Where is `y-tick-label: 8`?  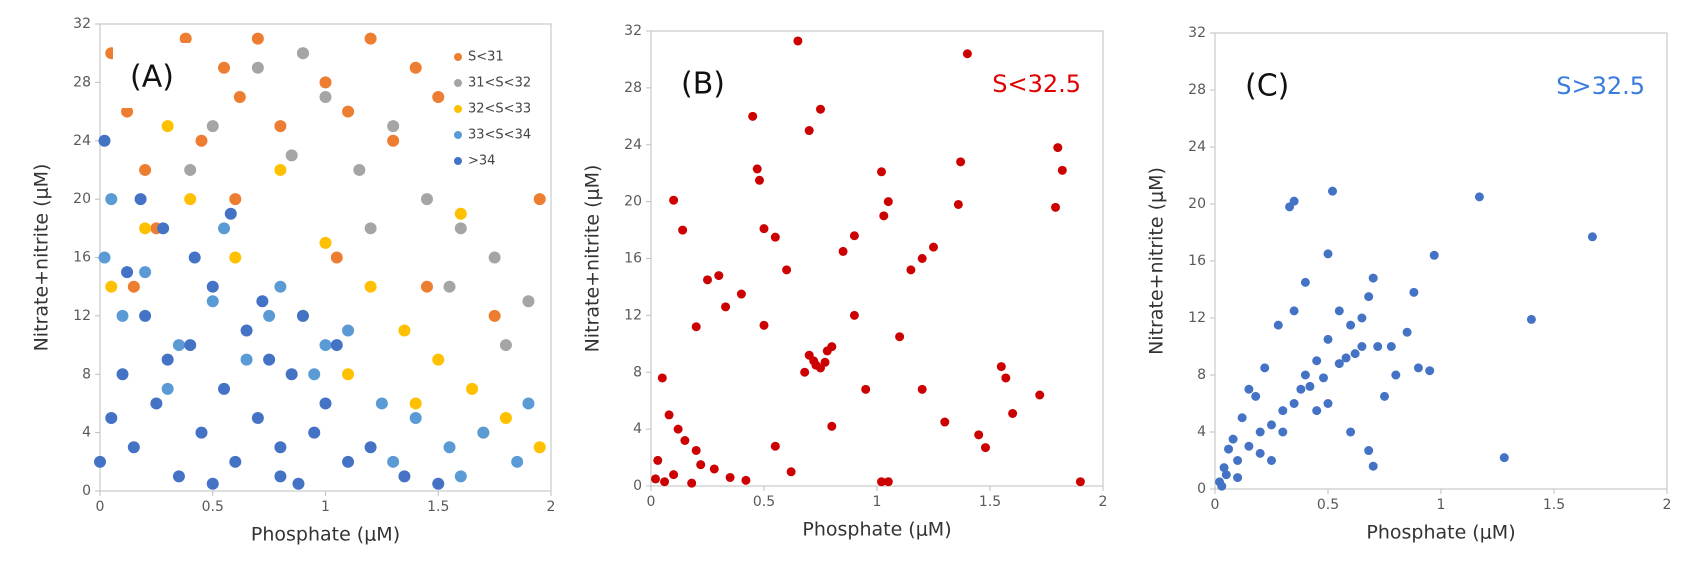 y-tick-label: 8 is located at coordinates (637, 372).